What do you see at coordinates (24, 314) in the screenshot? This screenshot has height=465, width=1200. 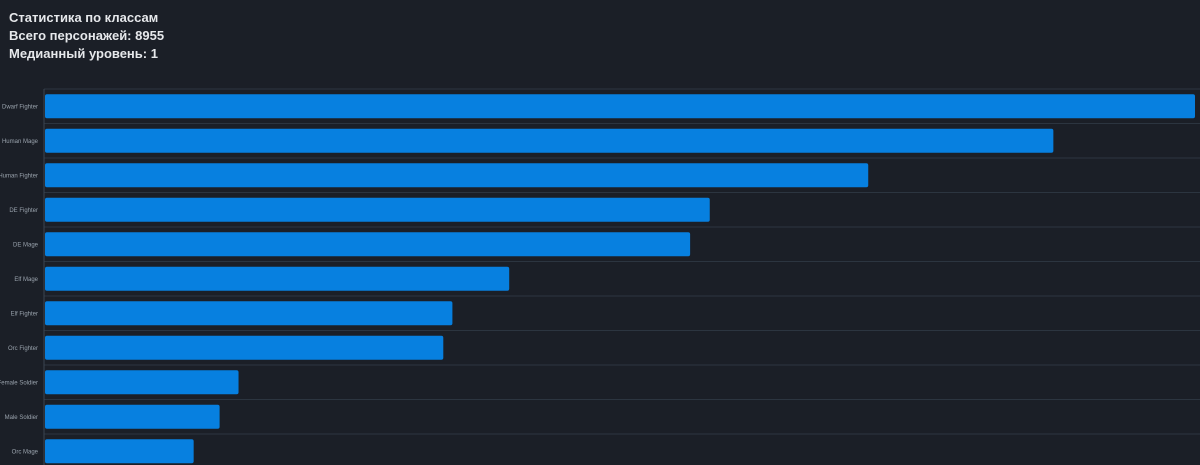 I see `category-label-elf-fighter: Elf Fighter` at bounding box center [24, 314].